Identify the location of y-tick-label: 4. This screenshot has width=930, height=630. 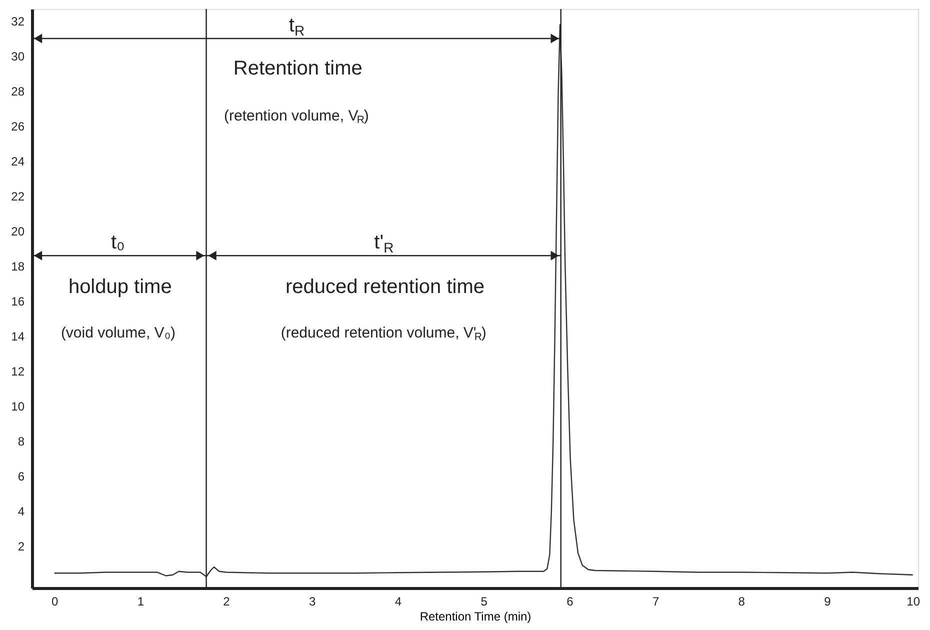
(21, 511).